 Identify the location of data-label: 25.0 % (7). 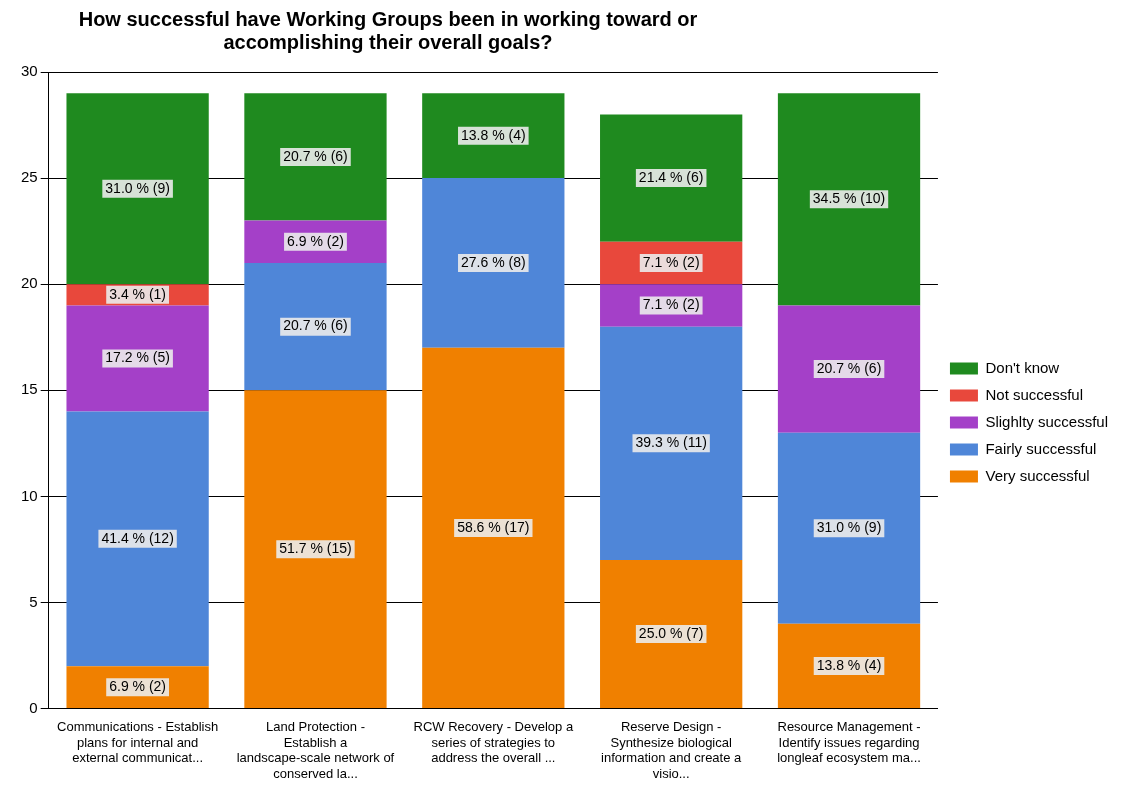
(671, 632).